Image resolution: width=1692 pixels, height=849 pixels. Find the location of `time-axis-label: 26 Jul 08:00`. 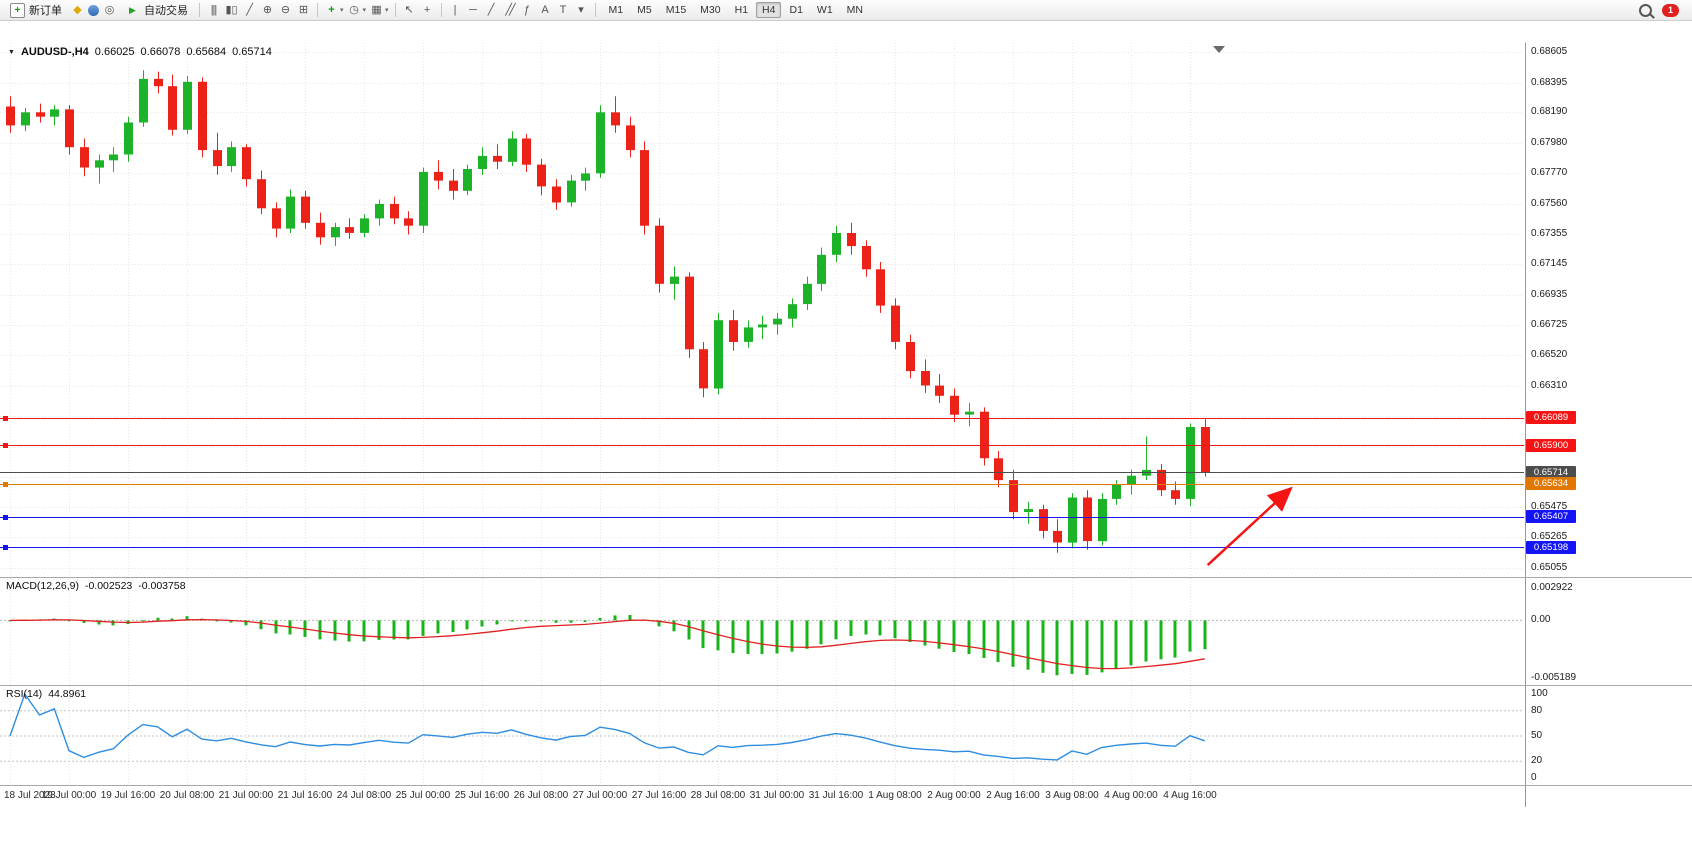

time-axis-label: 26 Jul 08:00 is located at coordinates (541, 795).